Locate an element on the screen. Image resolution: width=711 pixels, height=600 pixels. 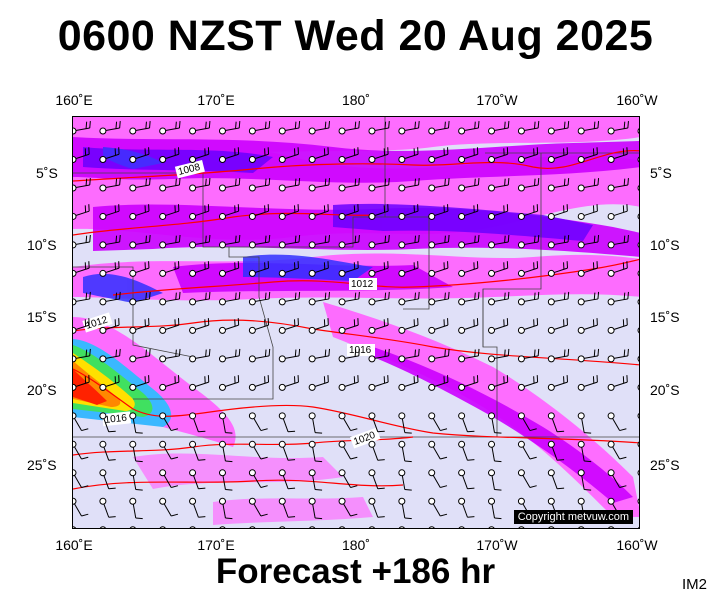
lat-label-left-15s: 15˚S is located at coordinates (42, 317).